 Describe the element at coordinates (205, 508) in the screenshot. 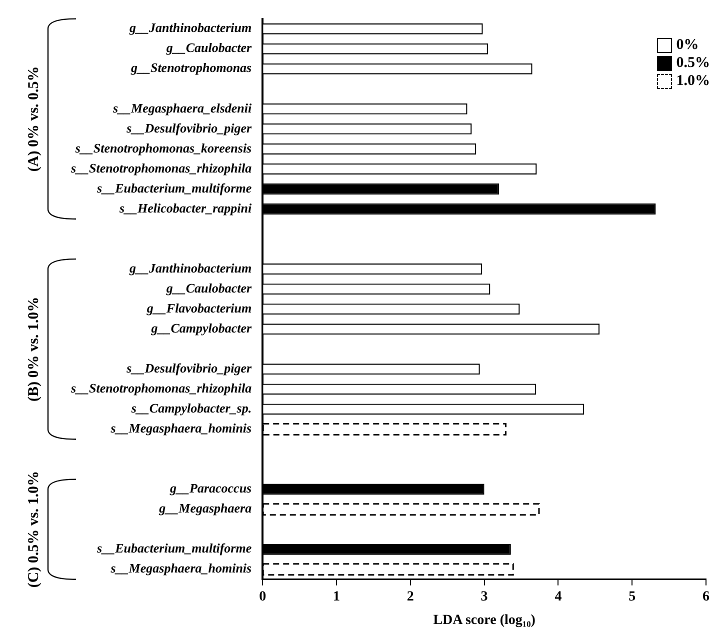

I see `y-tick-label: g__Megasphaera` at that location.